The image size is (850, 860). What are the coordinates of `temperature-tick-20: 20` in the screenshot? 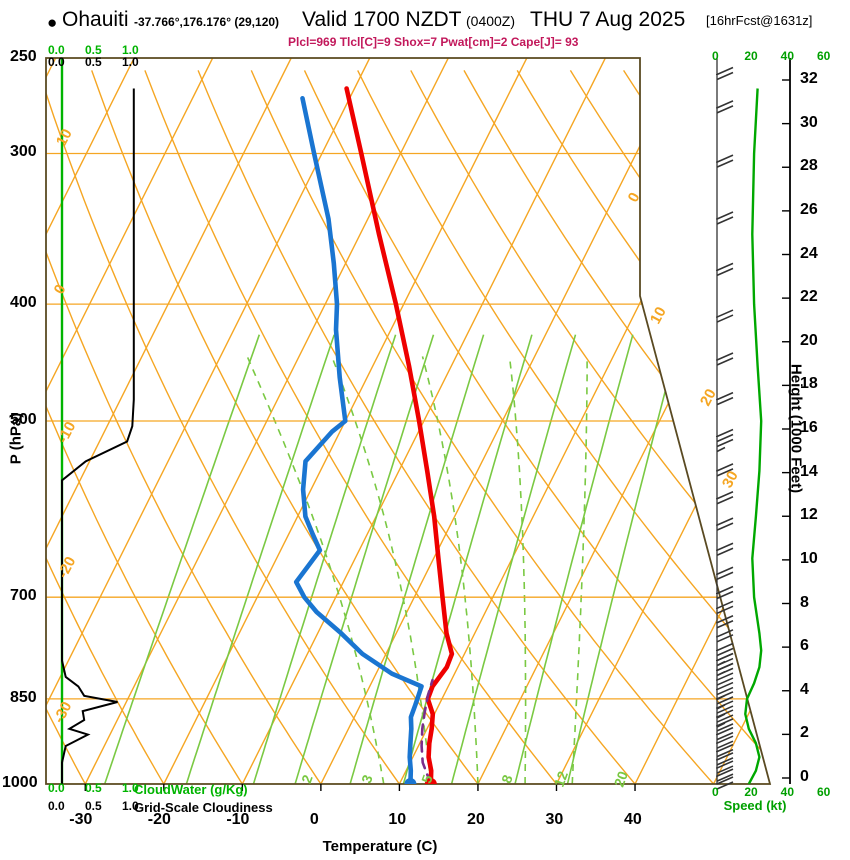 It's located at (475, 819).